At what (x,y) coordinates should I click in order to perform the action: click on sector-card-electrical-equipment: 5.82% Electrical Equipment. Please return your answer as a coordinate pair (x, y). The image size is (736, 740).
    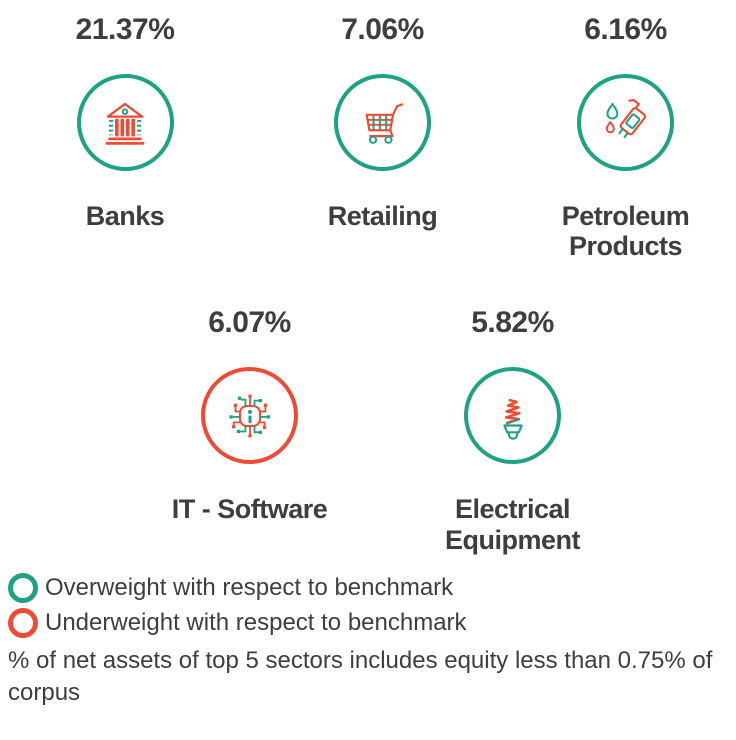
    Looking at the image, I should click on (512, 429).